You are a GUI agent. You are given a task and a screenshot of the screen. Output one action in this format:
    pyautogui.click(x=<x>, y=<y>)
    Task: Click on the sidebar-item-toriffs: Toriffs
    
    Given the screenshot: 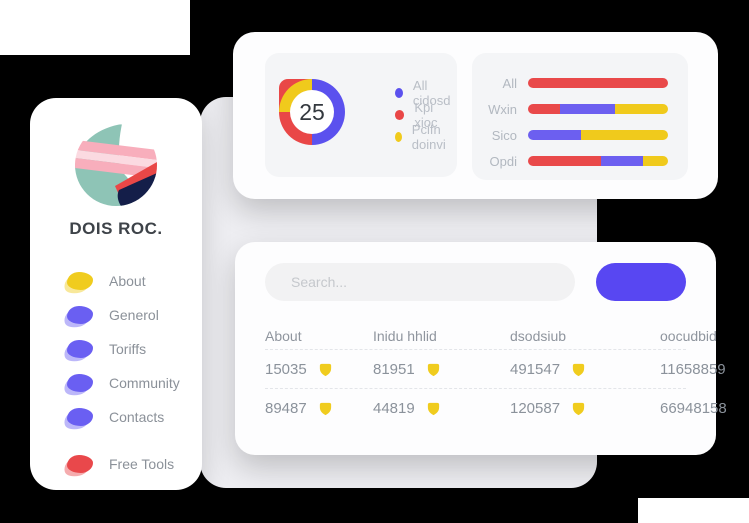 What is the action you would take?
    pyautogui.click(x=132, y=349)
    